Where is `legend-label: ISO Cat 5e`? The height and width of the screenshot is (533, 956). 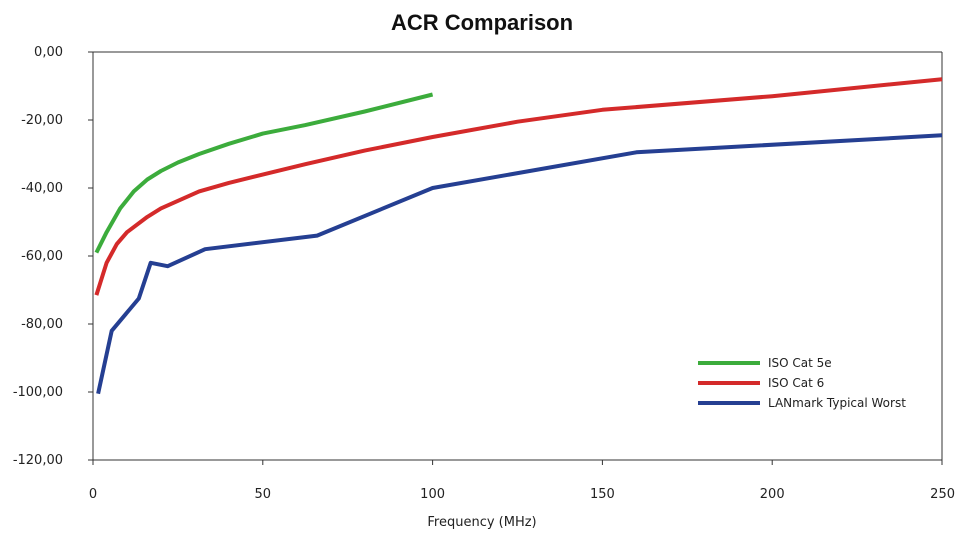
legend-label: ISO Cat 5e is located at coordinates (800, 363).